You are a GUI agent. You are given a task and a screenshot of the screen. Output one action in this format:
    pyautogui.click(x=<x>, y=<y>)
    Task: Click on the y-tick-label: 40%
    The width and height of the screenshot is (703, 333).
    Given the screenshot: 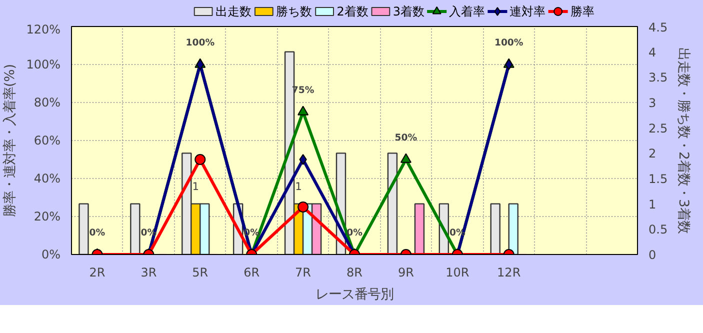 What is the action you would take?
    pyautogui.click(x=47, y=179)
    